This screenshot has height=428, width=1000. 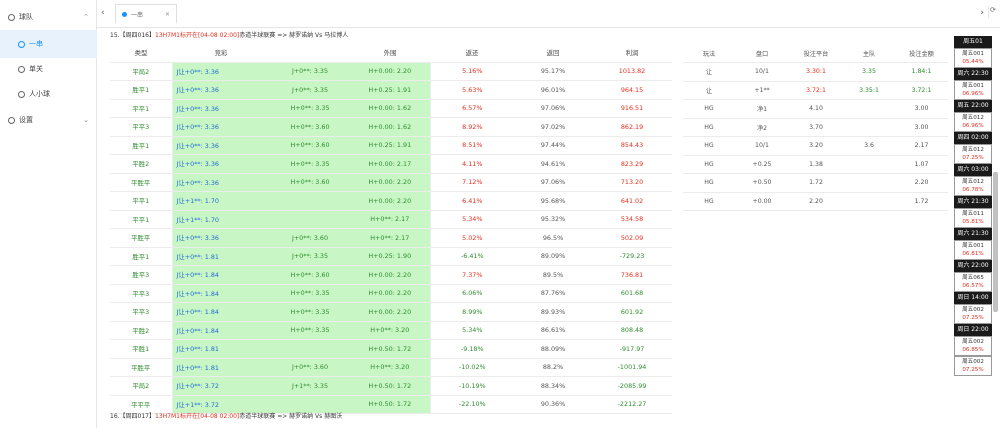 I want to click on side-table-cell: 1.07, so click(x=921, y=164).